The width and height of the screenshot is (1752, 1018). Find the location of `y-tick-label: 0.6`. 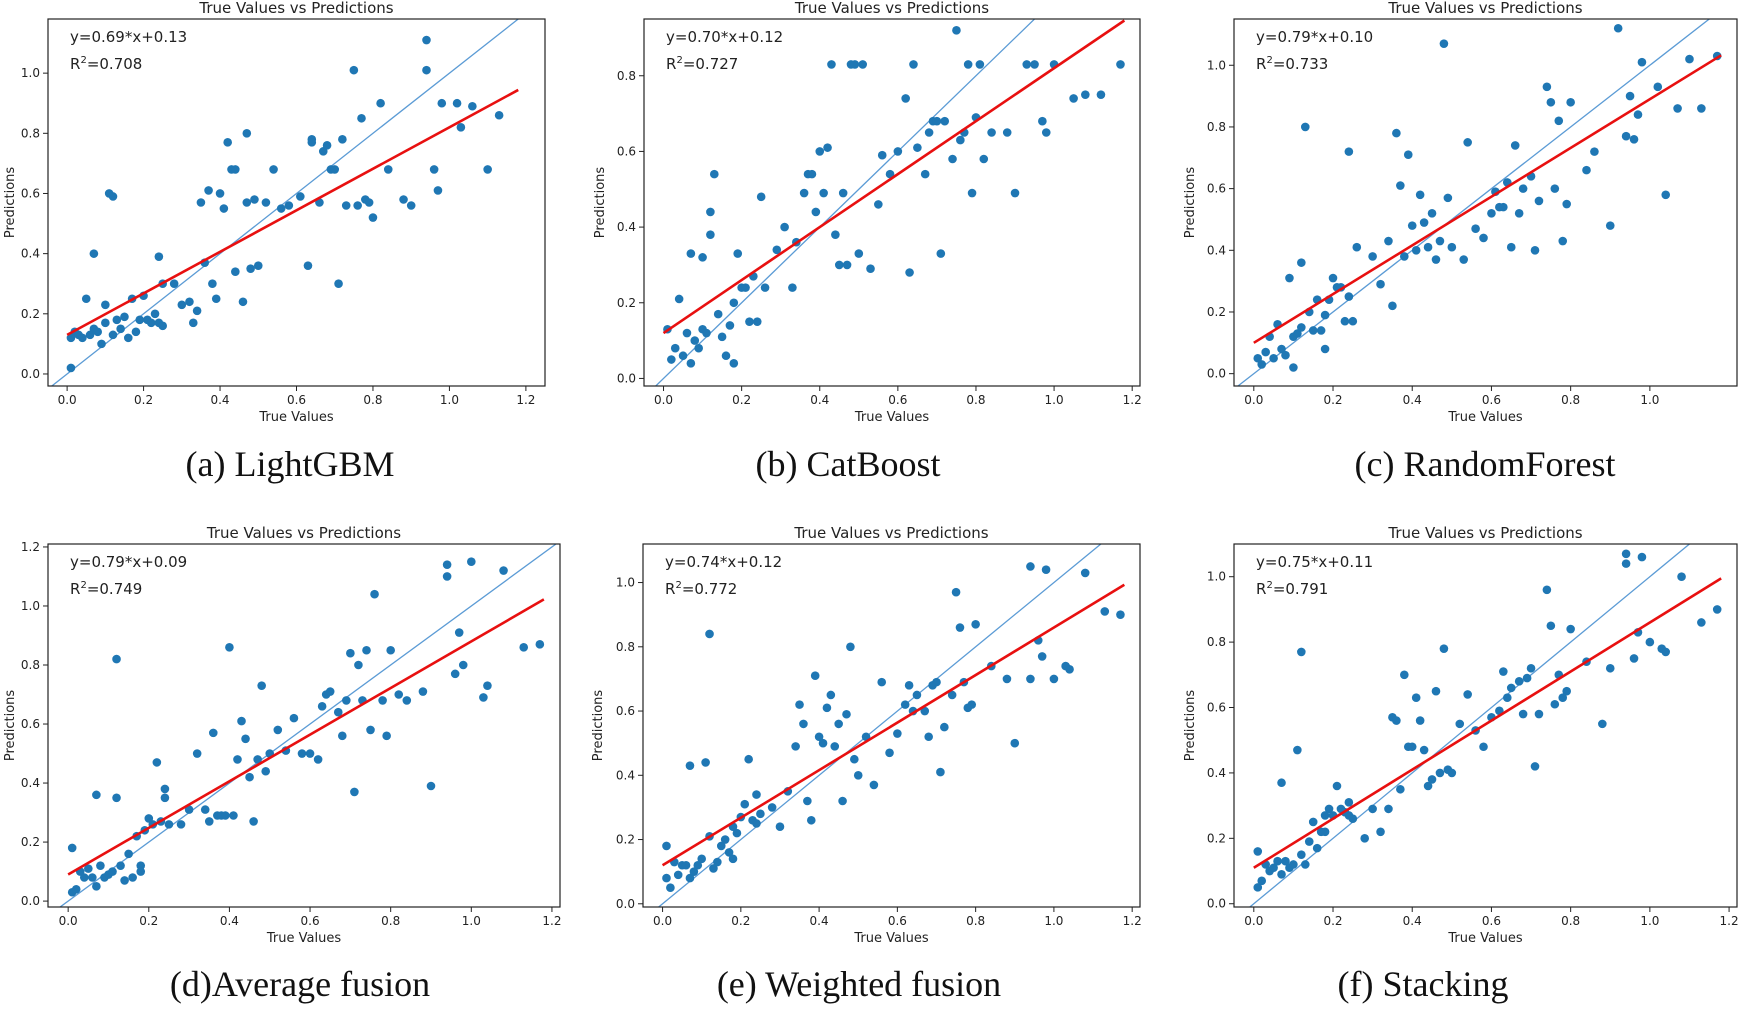

y-tick-label: 0.6 is located at coordinates (1216, 189).